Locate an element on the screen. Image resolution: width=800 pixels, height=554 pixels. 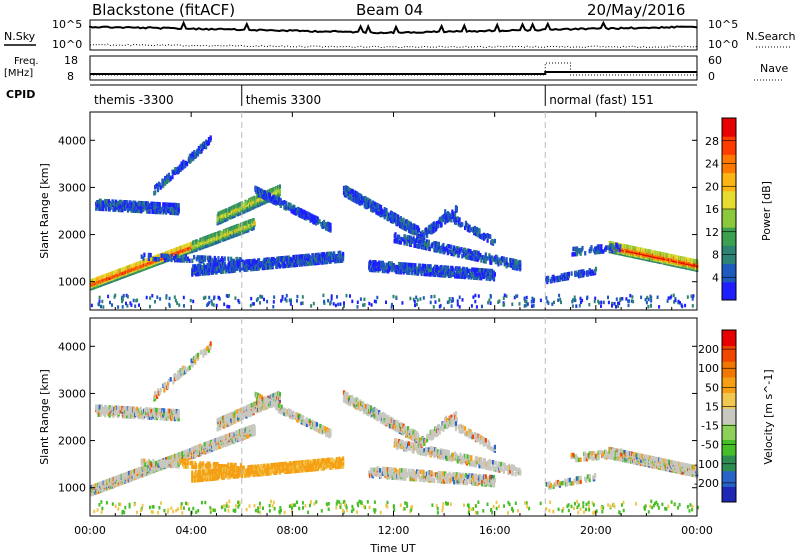
y-tick-label: 1000 is located at coordinates (72, 282).